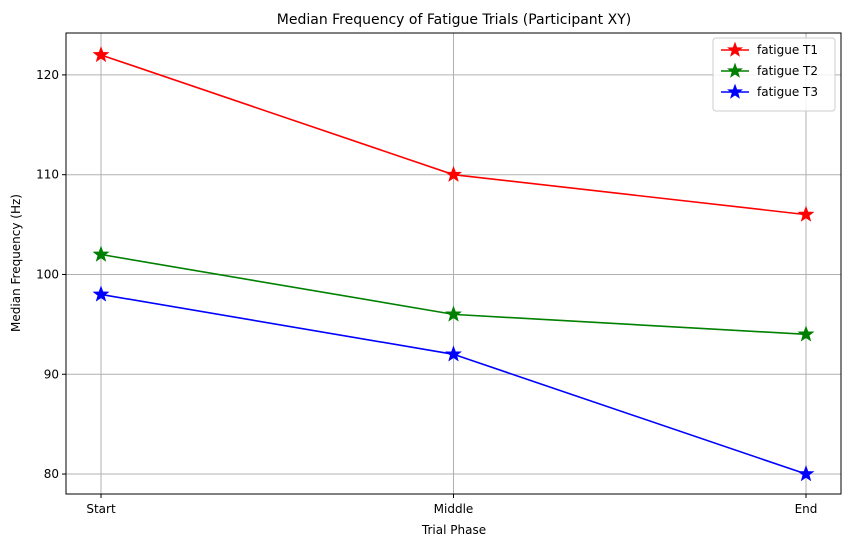  What do you see at coordinates (47, 75) in the screenshot?
I see `y-tick-label: 120` at bounding box center [47, 75].